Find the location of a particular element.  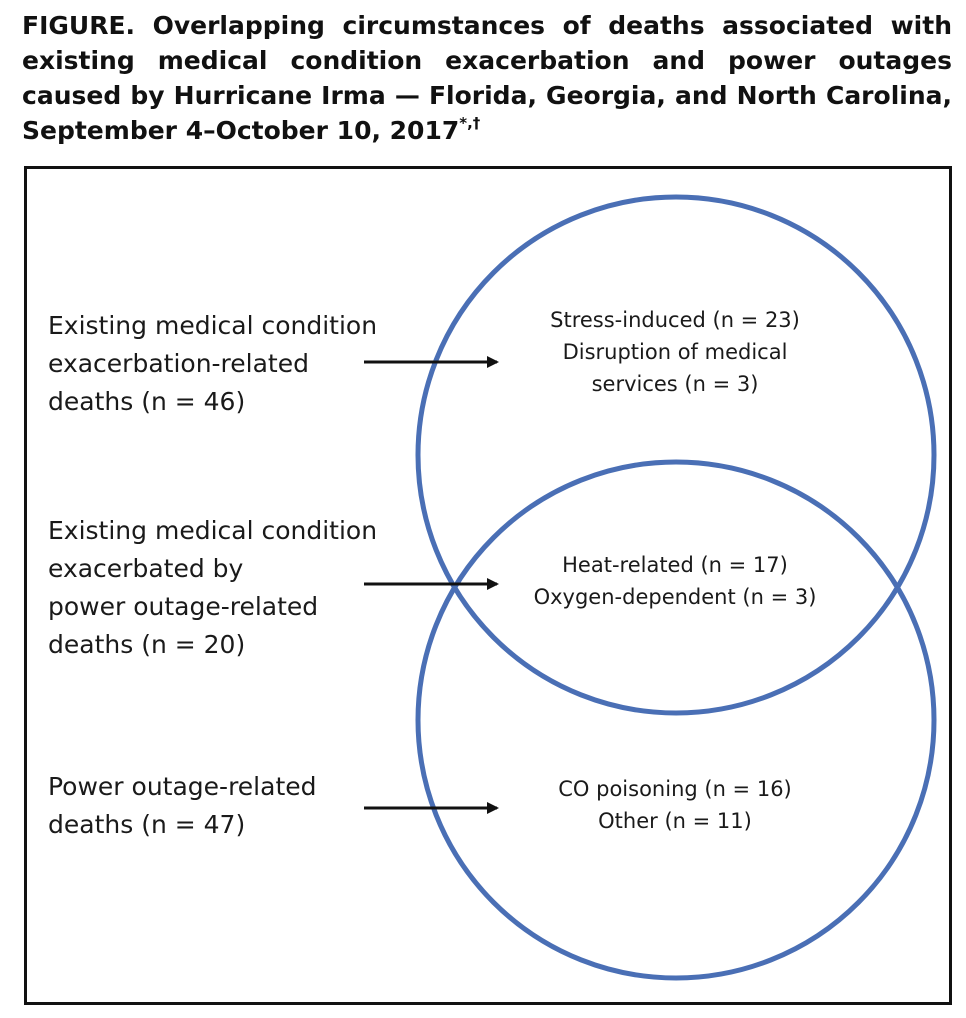

region-line: CO poisoning (n = 16) is located at coordinates (675, 789).